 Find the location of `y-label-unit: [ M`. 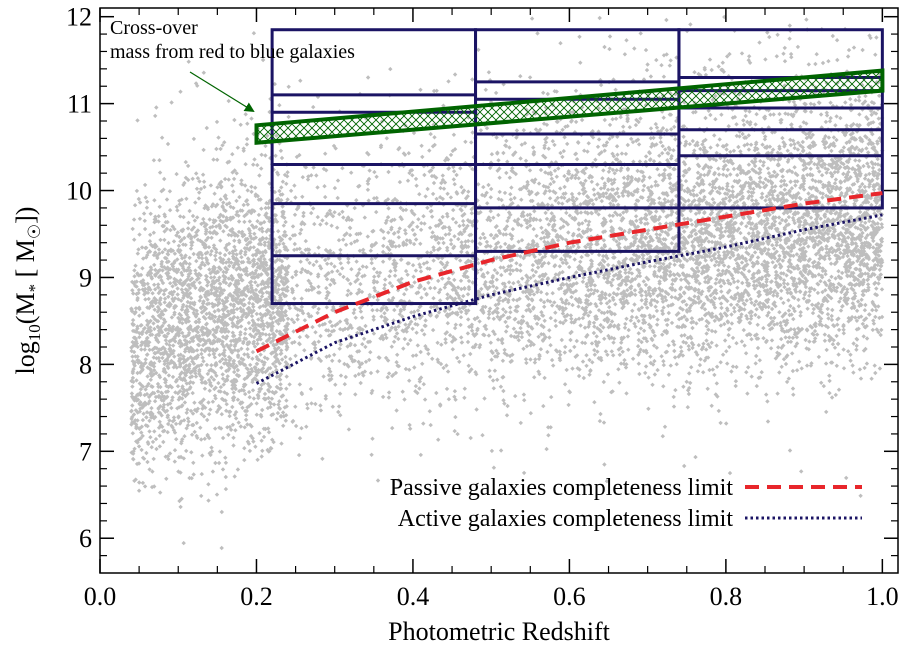

y-label-unit: [ M is located at coordinates (25, 258).